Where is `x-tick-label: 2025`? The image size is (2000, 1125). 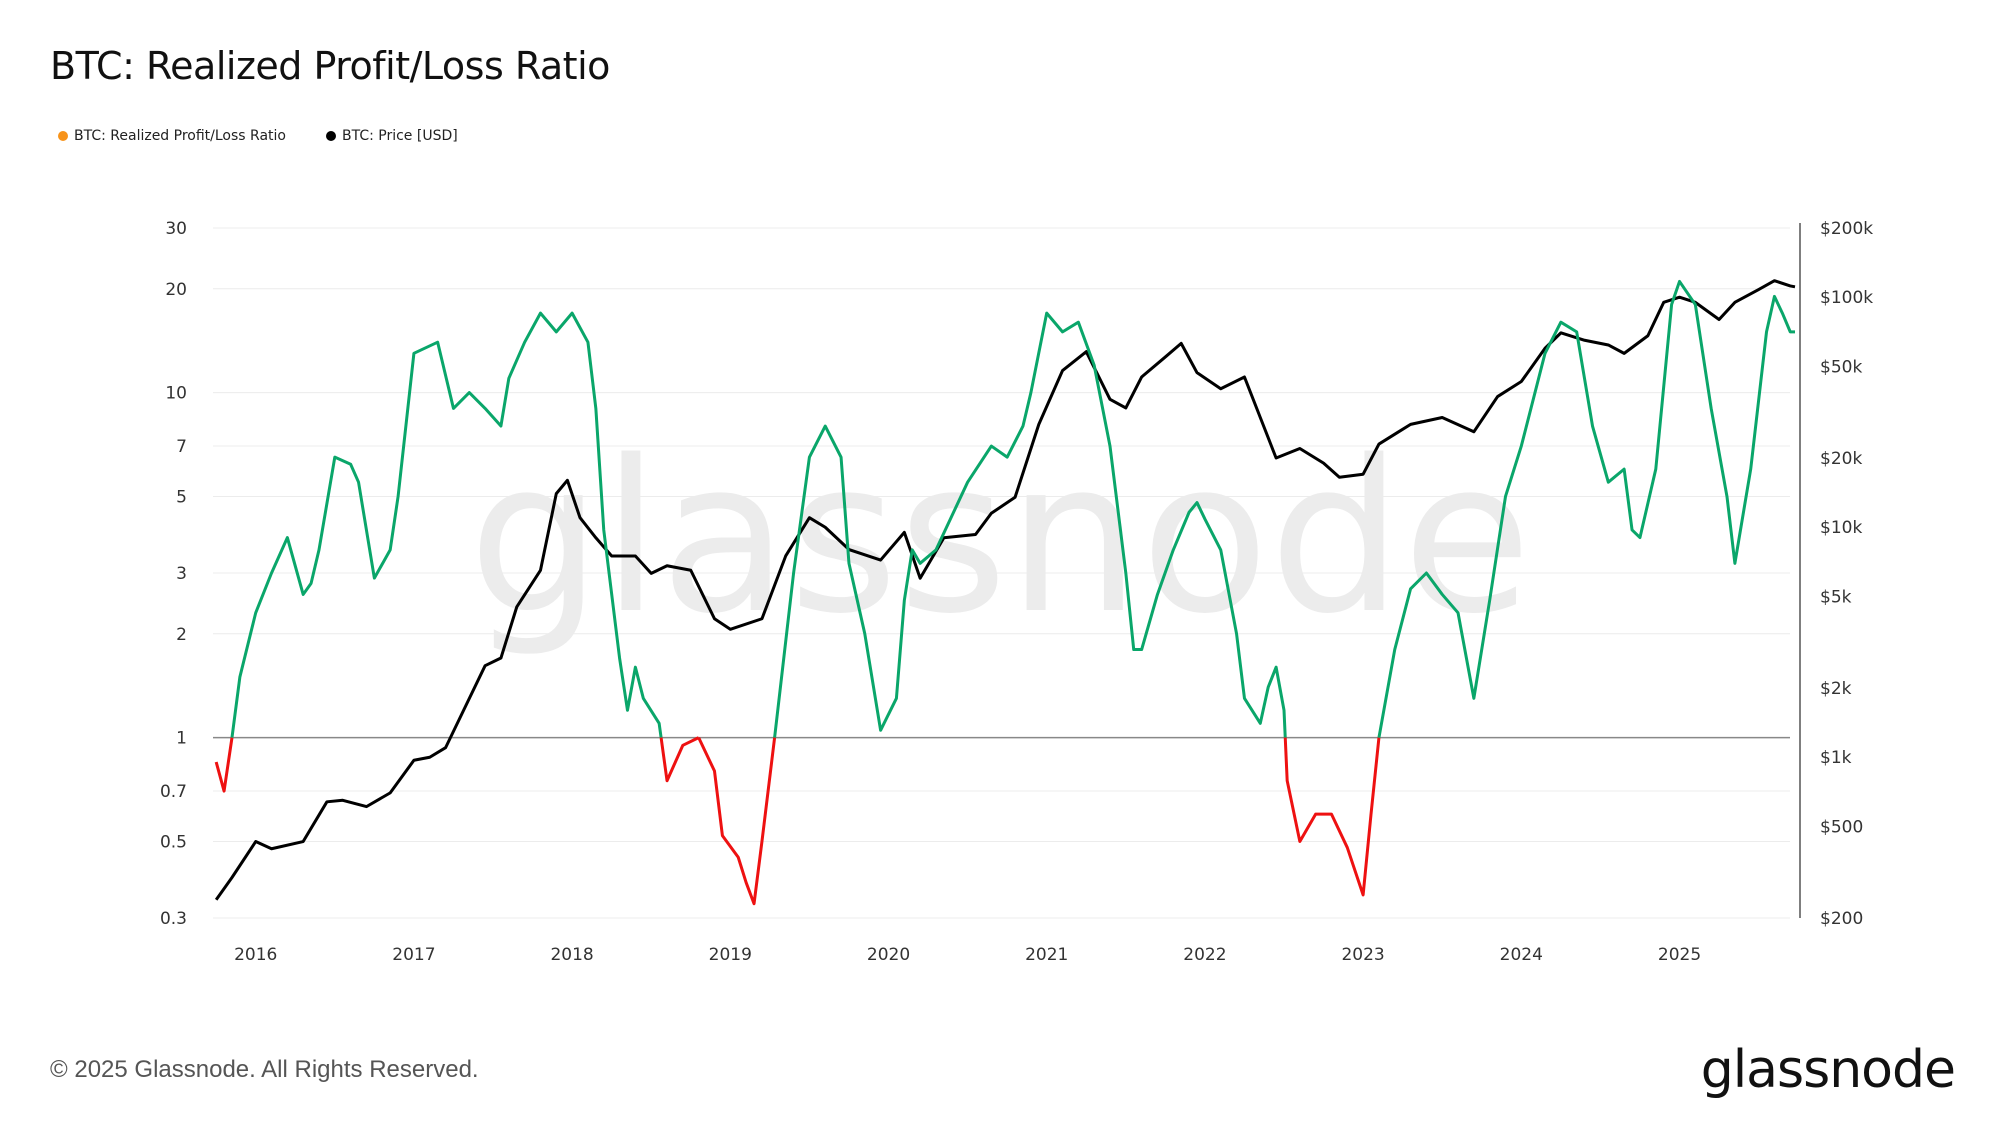
x-tick-label: 2025 is located at coordinates (1679, 955).